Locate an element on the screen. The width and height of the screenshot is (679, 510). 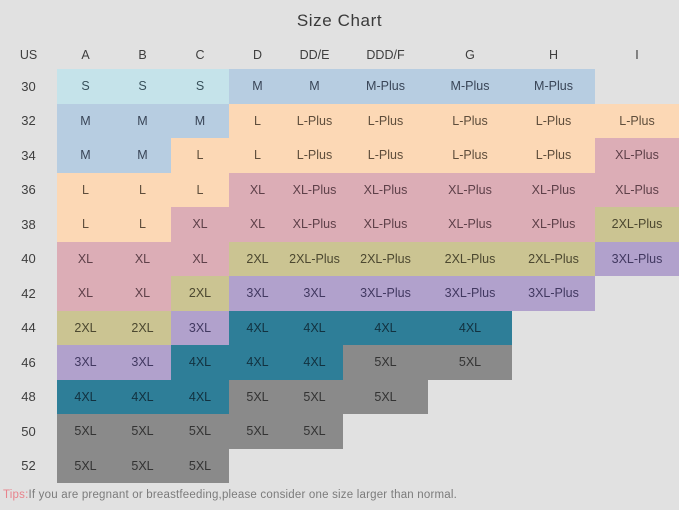
table-row: 34 M M L L L-Plus L-Plus L-Plus L-Plus XL-Plus is located at coordinates (339, 155).